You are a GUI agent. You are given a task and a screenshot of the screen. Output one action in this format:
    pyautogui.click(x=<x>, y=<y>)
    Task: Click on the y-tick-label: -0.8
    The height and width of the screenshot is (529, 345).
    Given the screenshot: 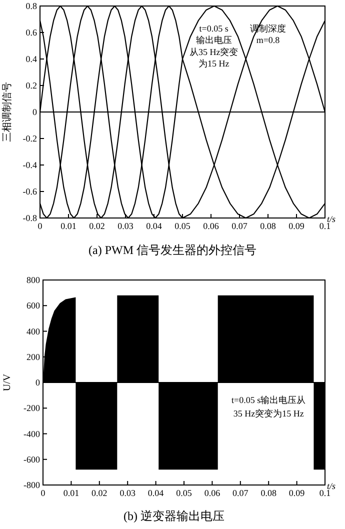 What is the action you would take?
    pyautogui.click(x=30, y=218)
    